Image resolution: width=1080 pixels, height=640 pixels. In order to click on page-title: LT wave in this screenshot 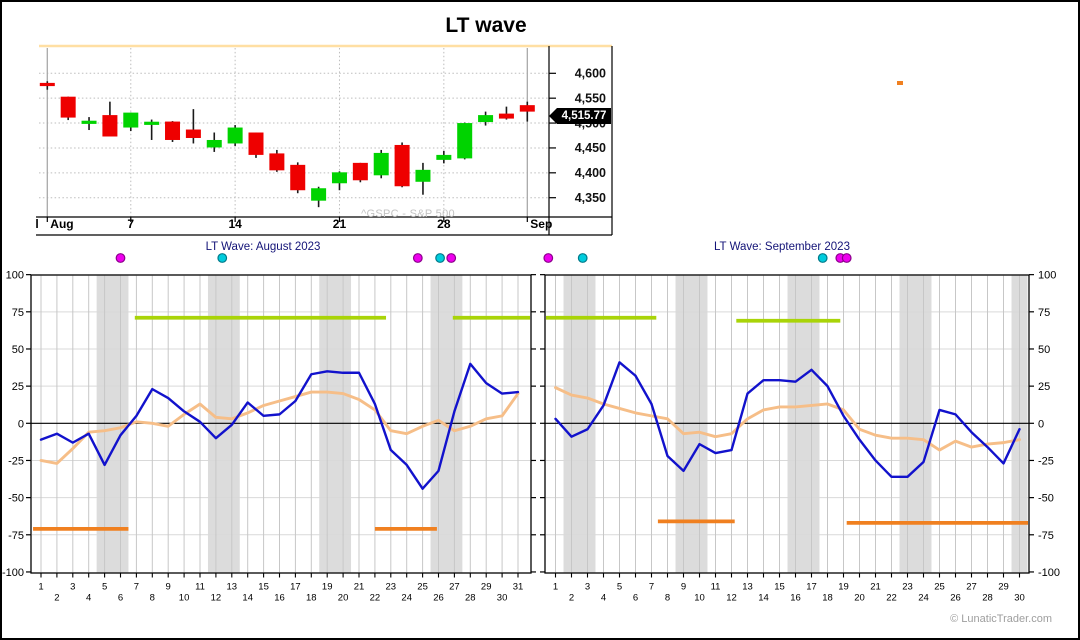, I will do `click(486, 25)`.